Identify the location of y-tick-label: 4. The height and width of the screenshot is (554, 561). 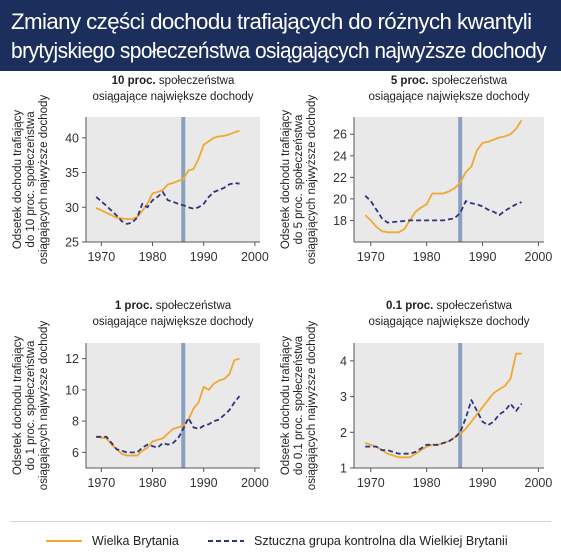
(343, 361).